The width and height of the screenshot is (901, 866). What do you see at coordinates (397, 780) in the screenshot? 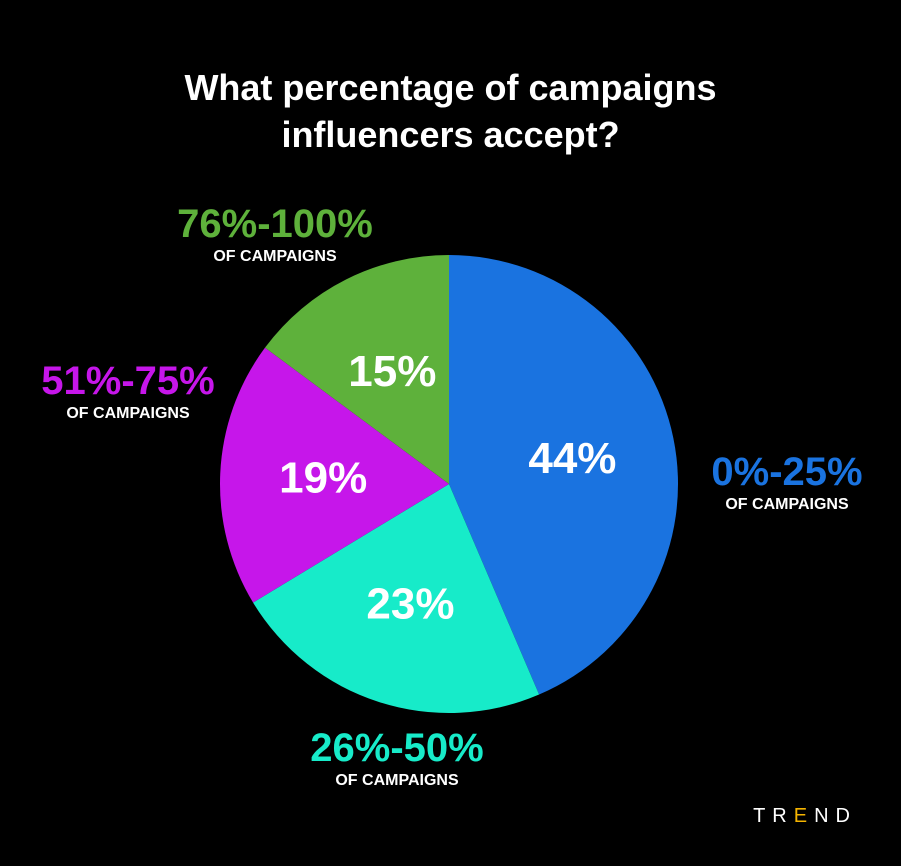
I see `category-sublabel-26-50: OF CAMPAIGNS` at bounding box center [397, 780].